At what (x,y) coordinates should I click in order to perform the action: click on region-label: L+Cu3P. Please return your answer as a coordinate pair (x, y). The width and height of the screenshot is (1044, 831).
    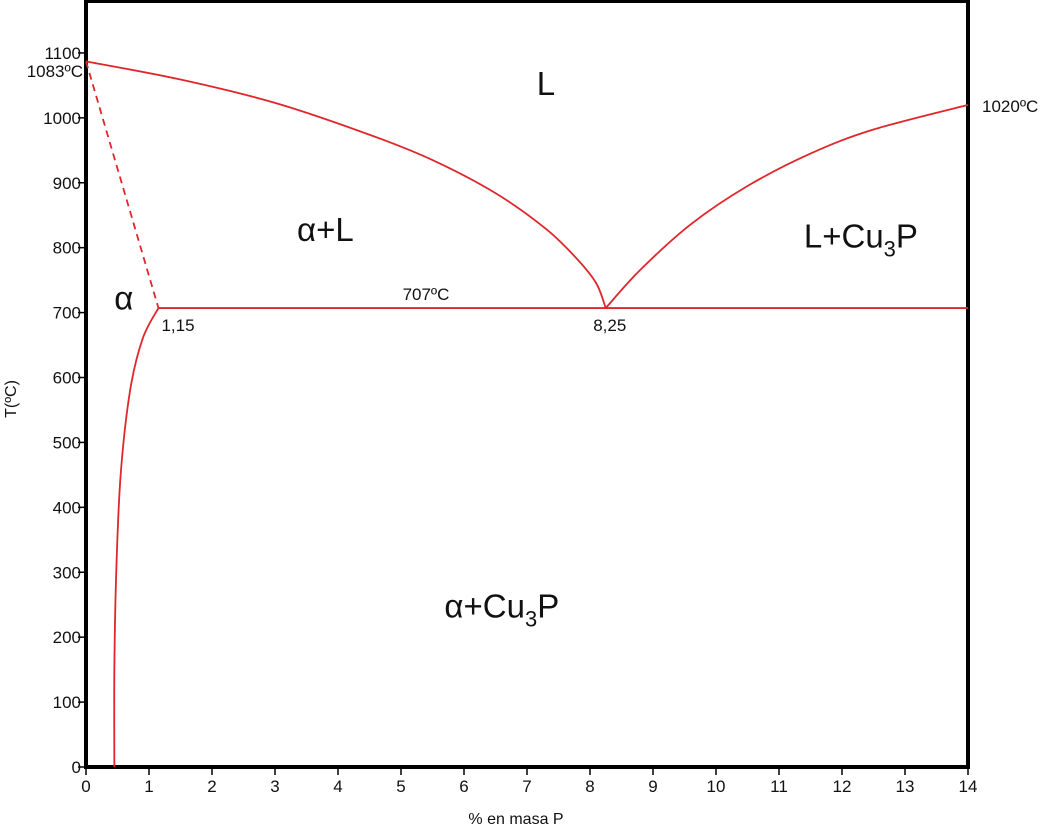
    Looking at the image, I should click on (861, 240).